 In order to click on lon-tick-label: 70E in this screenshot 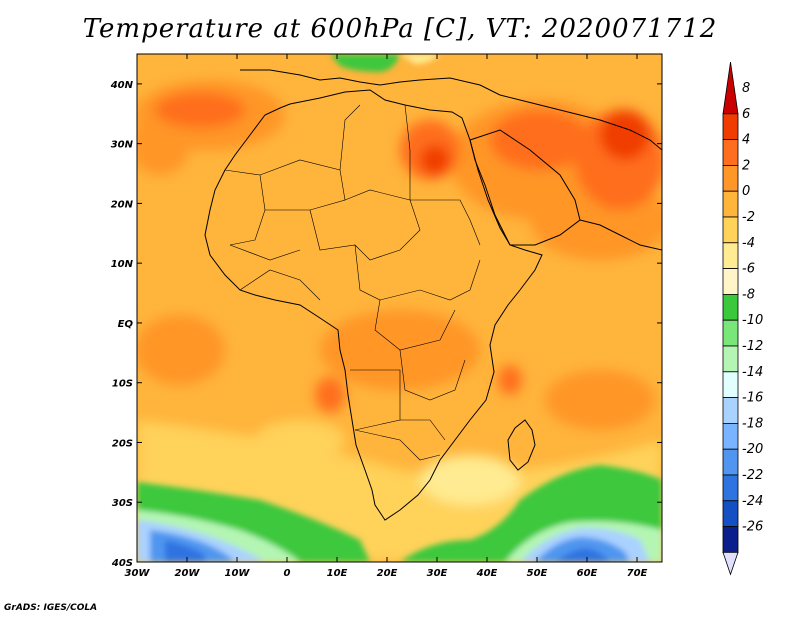, I will do `click(637, 573)`.